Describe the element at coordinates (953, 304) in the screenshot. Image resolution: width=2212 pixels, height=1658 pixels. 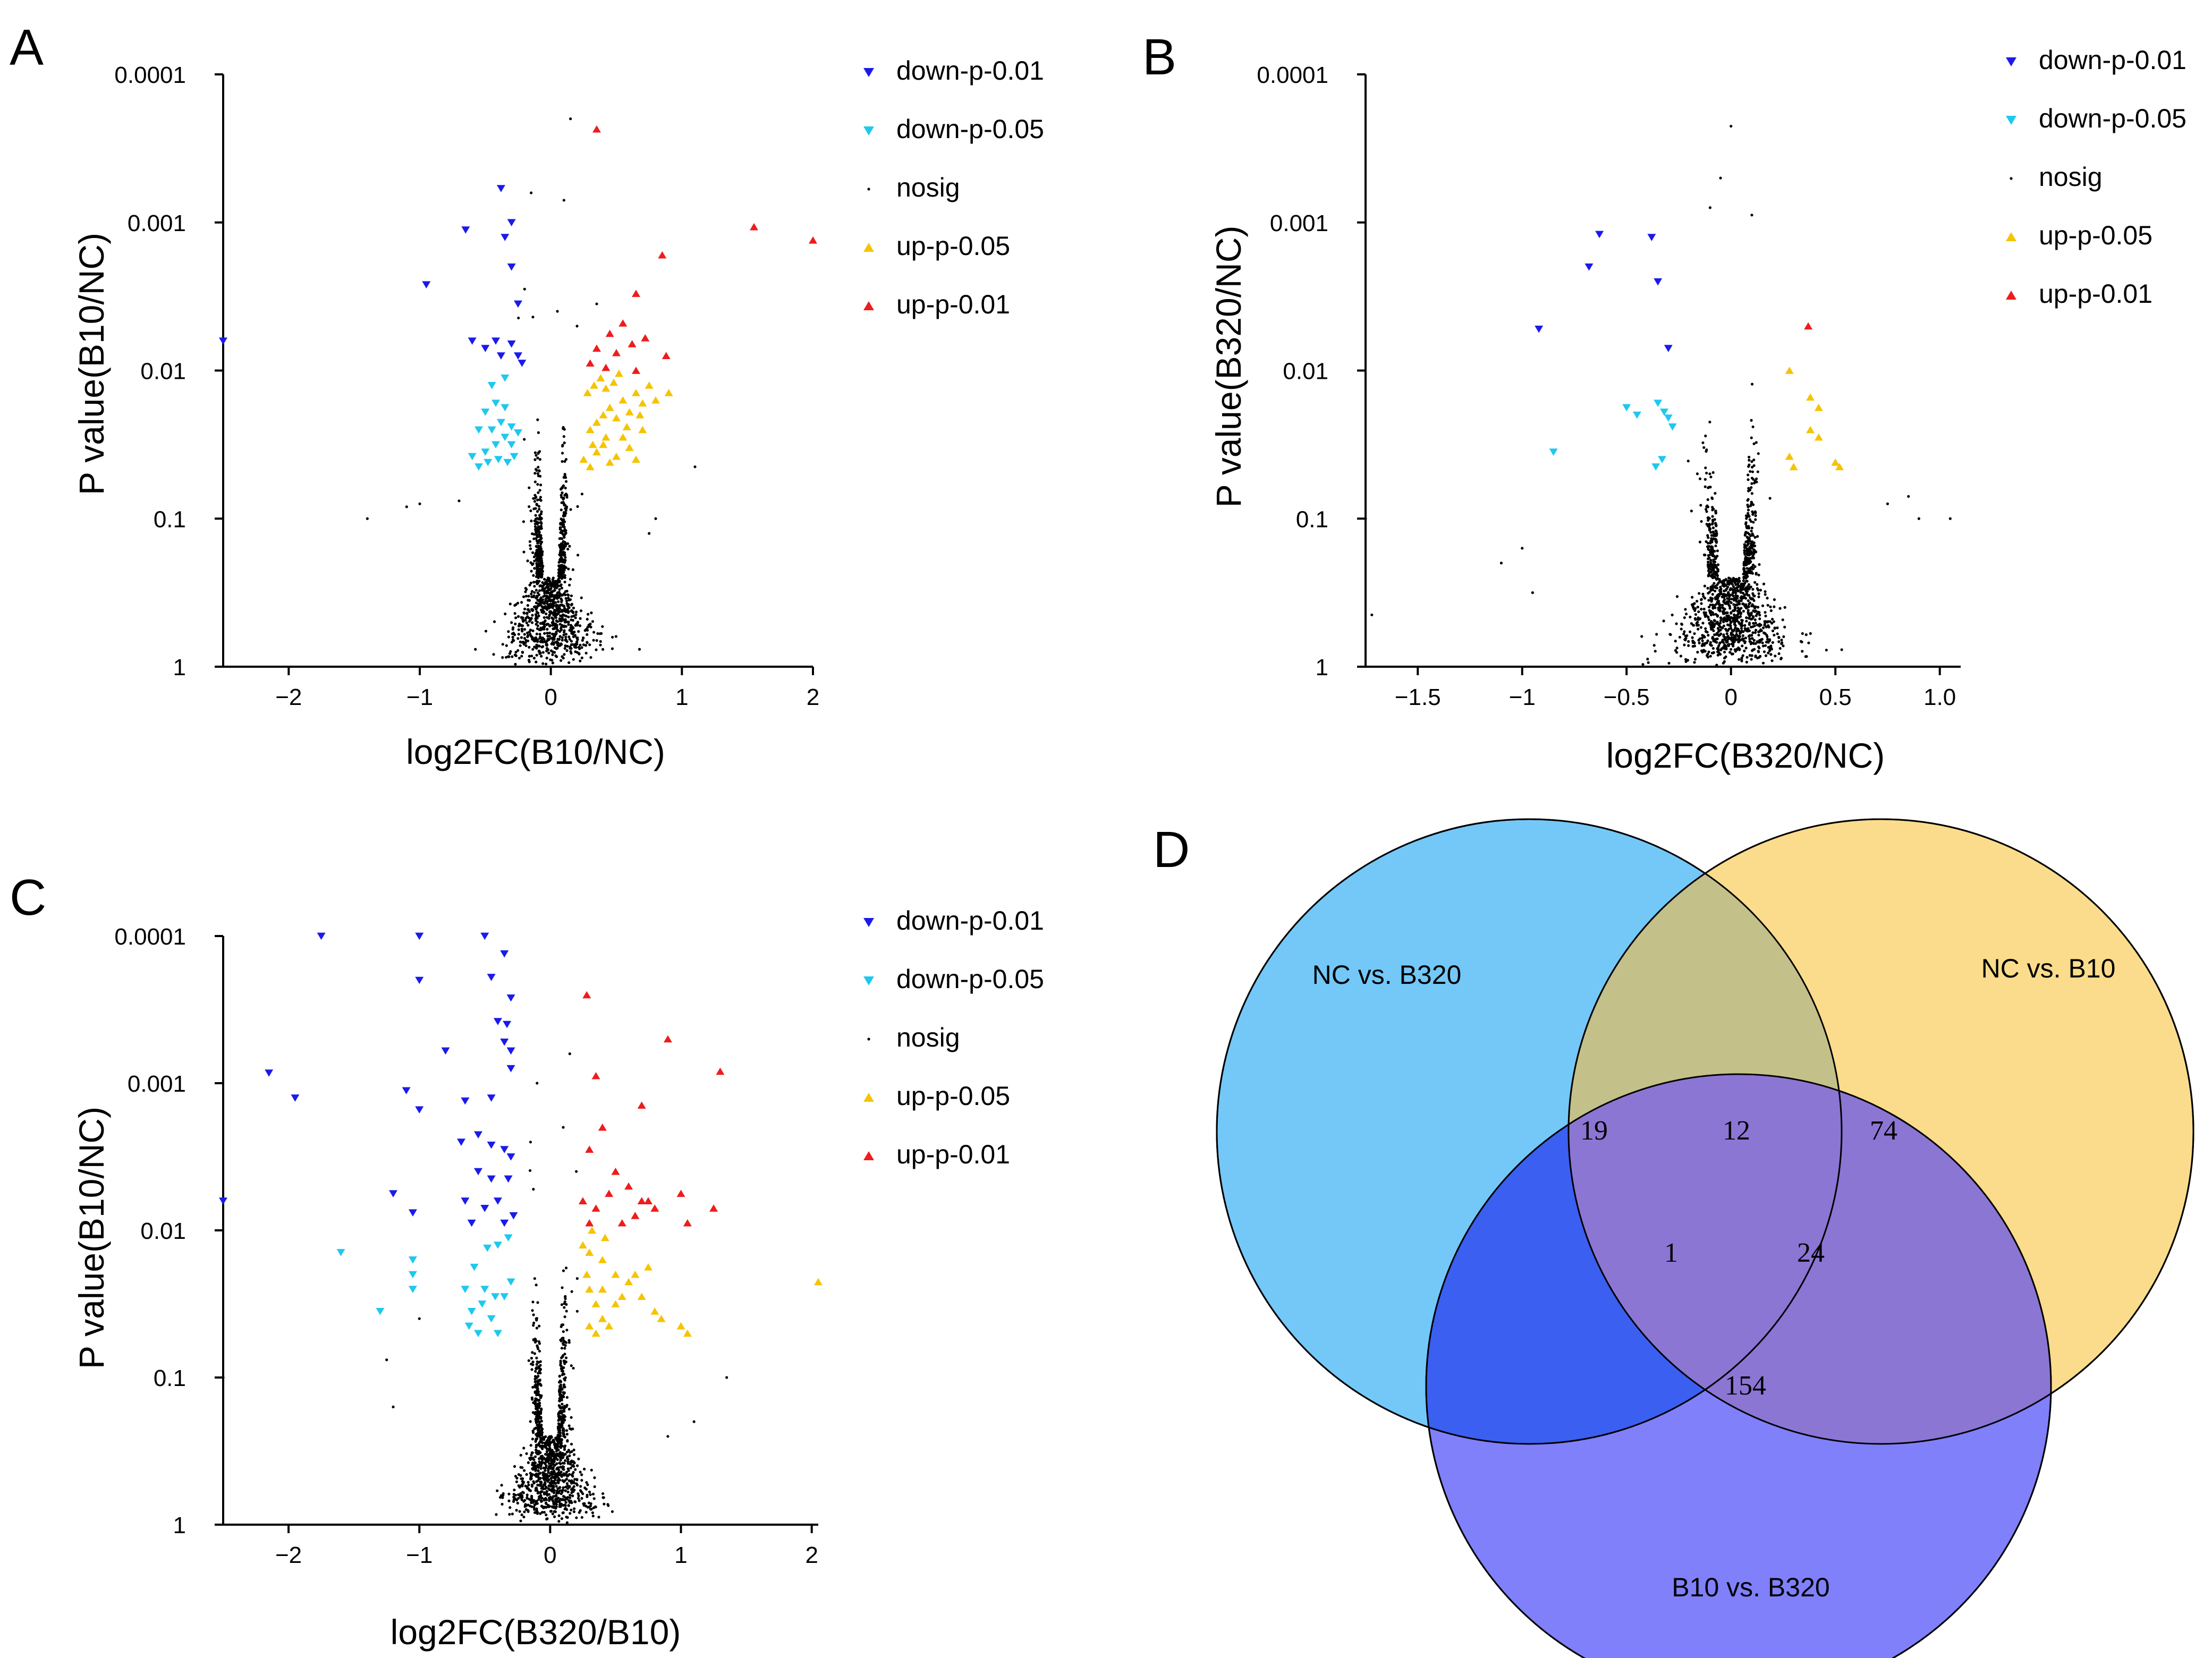
I see `legend-label: up-p-0.01` at that location.